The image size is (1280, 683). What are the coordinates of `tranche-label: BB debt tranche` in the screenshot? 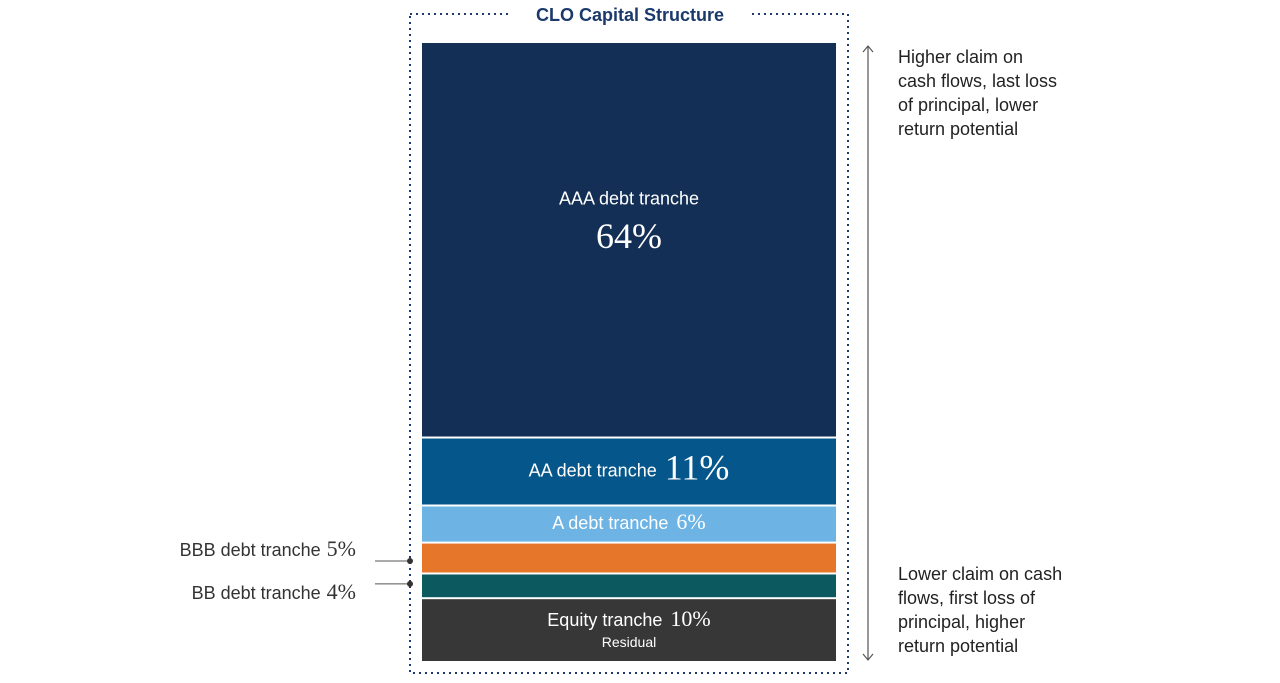 It's located at (256, 593).